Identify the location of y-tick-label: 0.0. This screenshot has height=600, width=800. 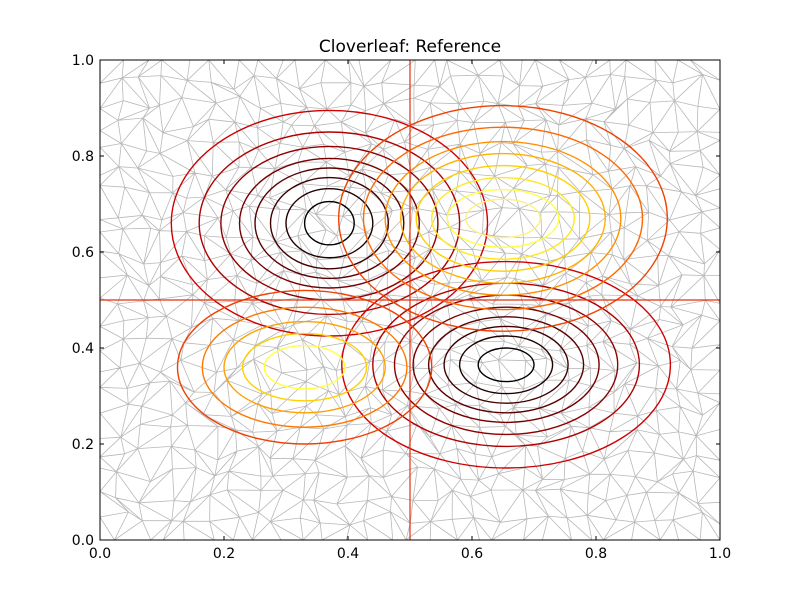
(83, 541).